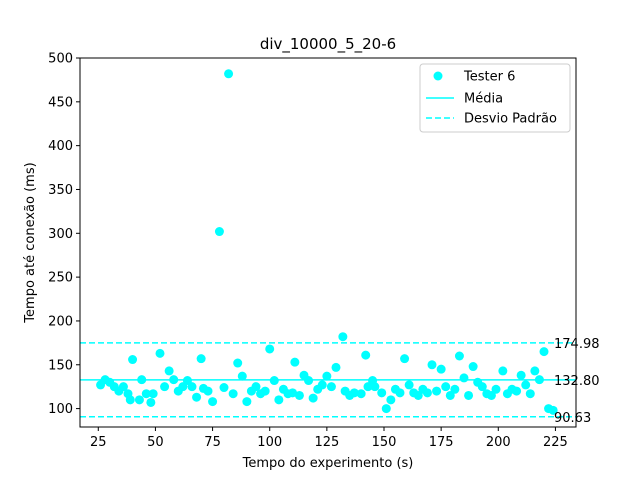 The width and height of the screenshot is (640, 480). What do you see at coordinates (489, 77) in the screenshot?
I see `legend-label-series: Tester 6` at bounding box center [489, 77].